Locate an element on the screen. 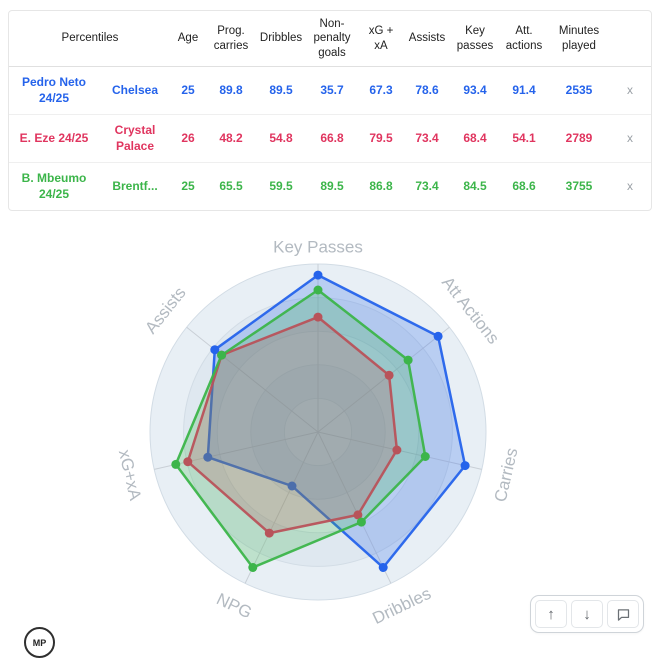  stat-xg-xa: 86.8 is located at coordinates (381, 185).